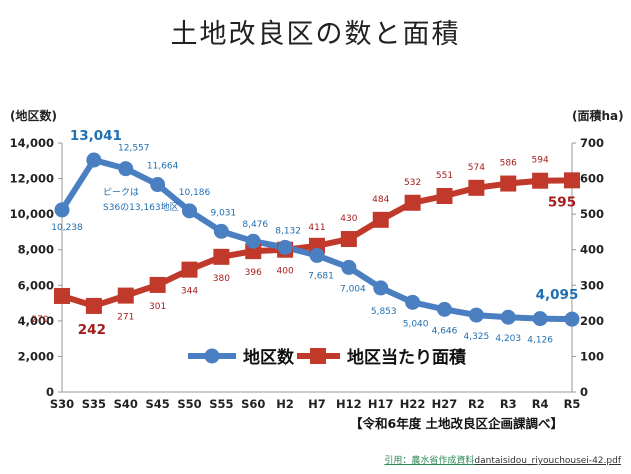 The height and width of the screenshot is (474, 631). Describe the element at coordinates (36, 250) in the screenshot. I see `y-left-tick-label: 8,000` at that location.